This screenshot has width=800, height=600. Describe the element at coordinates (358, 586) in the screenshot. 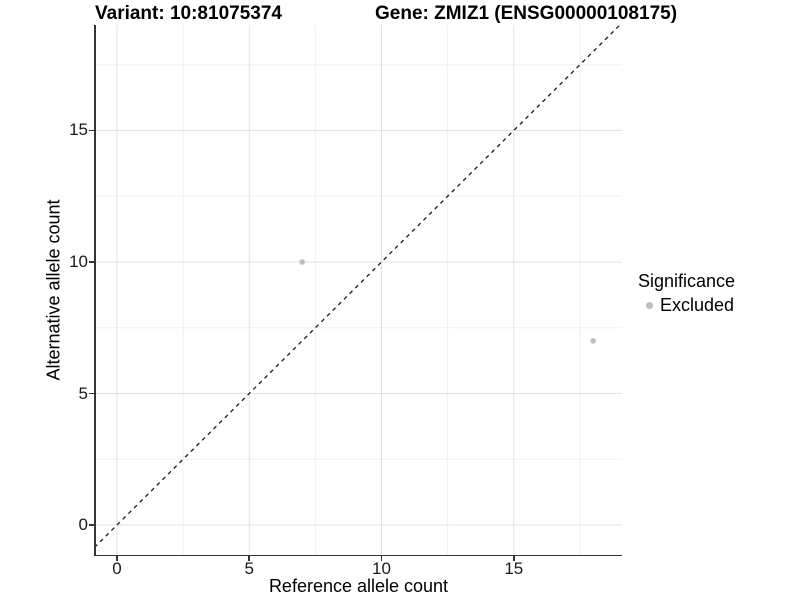

I see `x-axis-title: Reference allele count` at that location.